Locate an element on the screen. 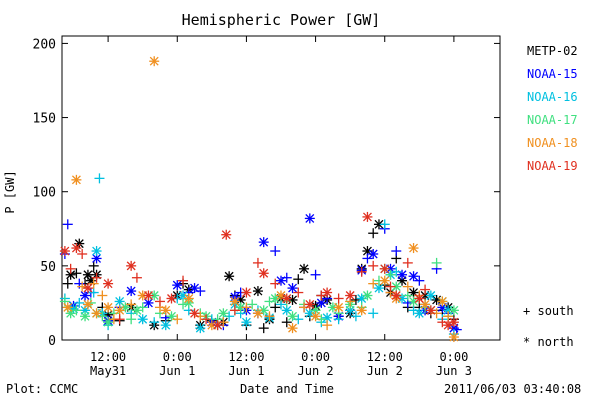 Image resolution: width=600 pixels, height=400 pixels. plus-marker-icon: + is located at coordinates (527, 311).